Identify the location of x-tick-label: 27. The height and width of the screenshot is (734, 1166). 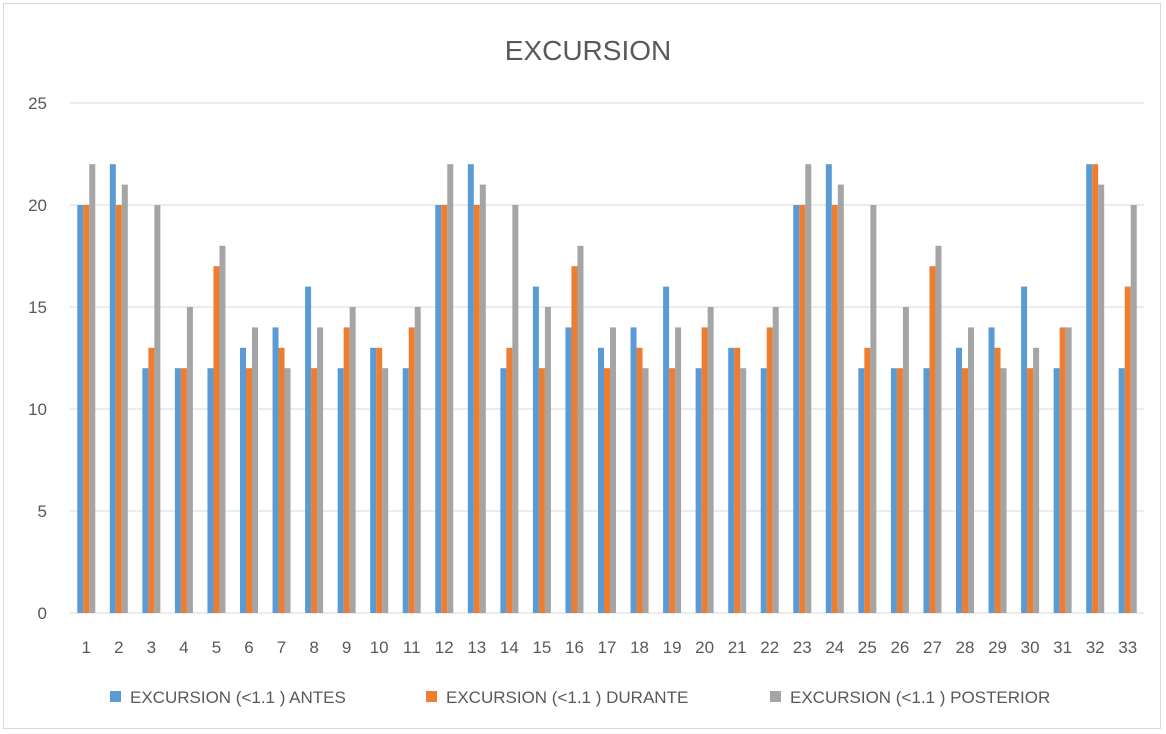
(932, 647).